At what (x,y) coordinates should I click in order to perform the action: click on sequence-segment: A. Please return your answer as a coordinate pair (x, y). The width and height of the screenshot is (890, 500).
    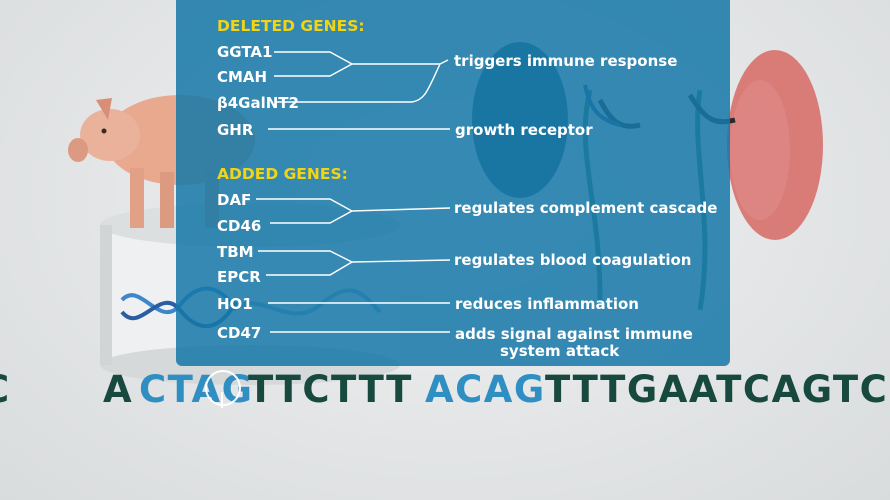
    Looking at the image, I should click on (118, 389).